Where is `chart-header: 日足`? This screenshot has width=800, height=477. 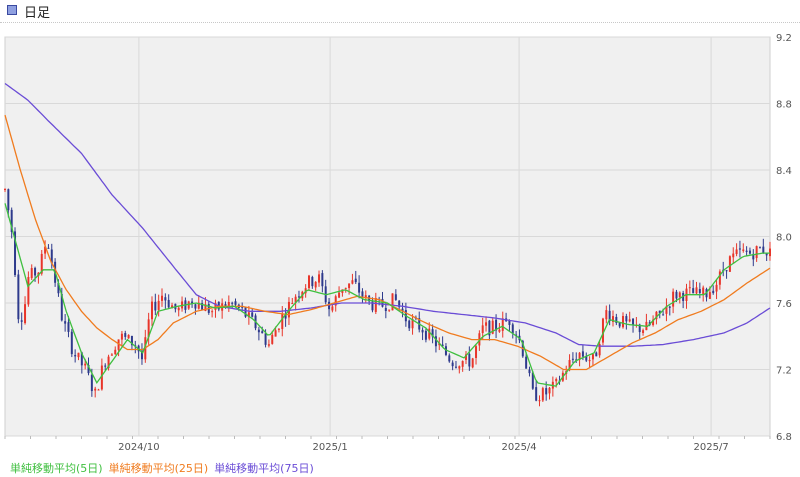 chart-header: 日足 is located at coordinates (400, 11).